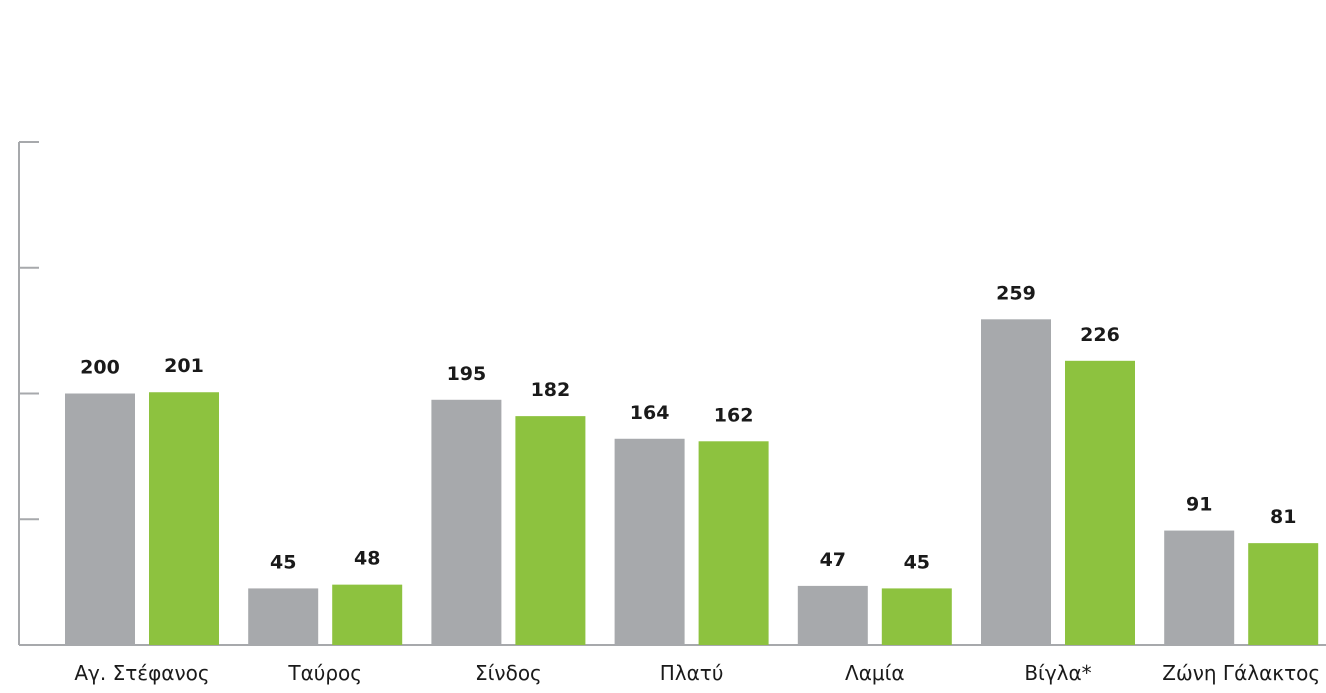 The width and height of the screenshot is (1326, 693). Describe the element at coordinates (1016, 293) in the screenshot. I see `data-label: 259` at that location.